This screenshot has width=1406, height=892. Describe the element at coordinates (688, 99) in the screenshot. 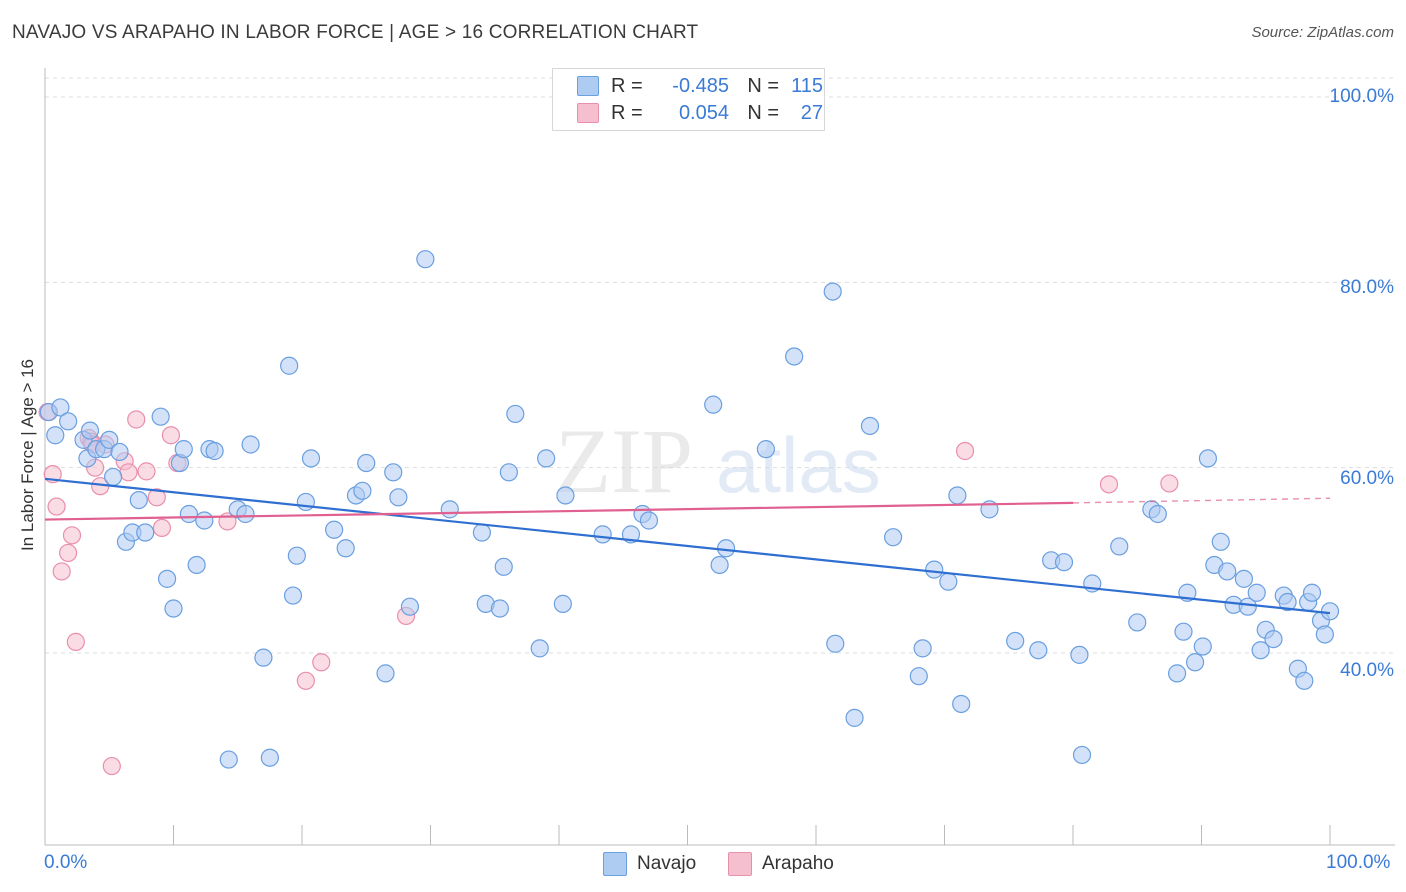

I see `stats-legend: R = -0.485 N = 115 R = 0.054 N = 27` at that location.